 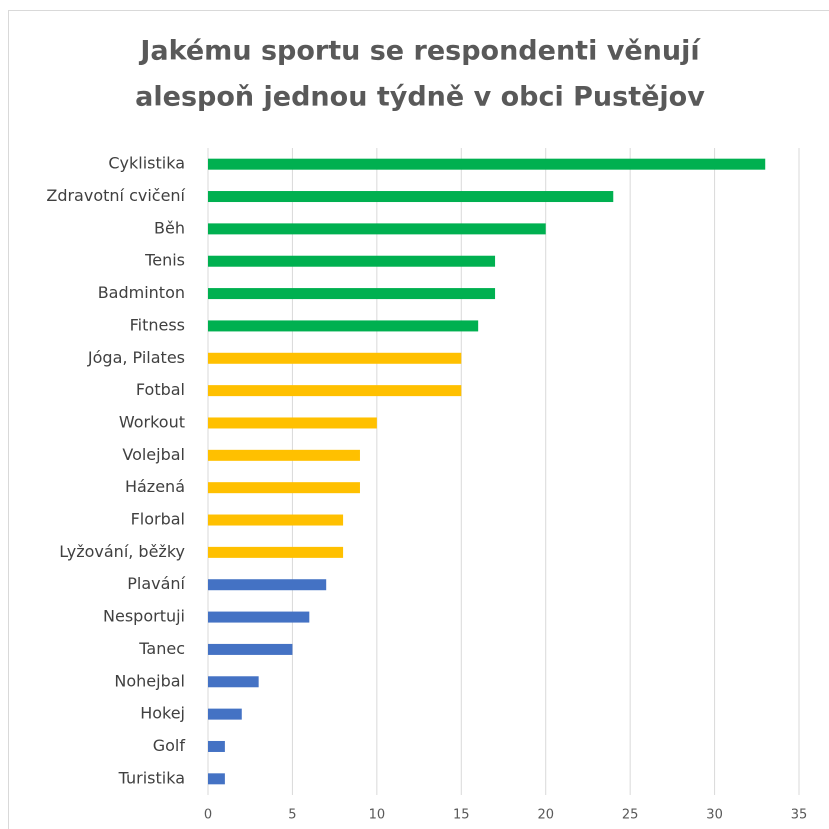 I want to click on y-tick-label: Jóga, Pilates, so click(x=136, y=357).